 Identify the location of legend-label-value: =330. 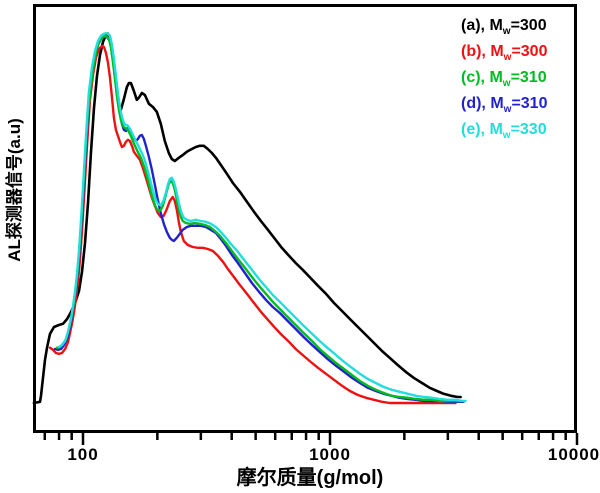
(528, 129).